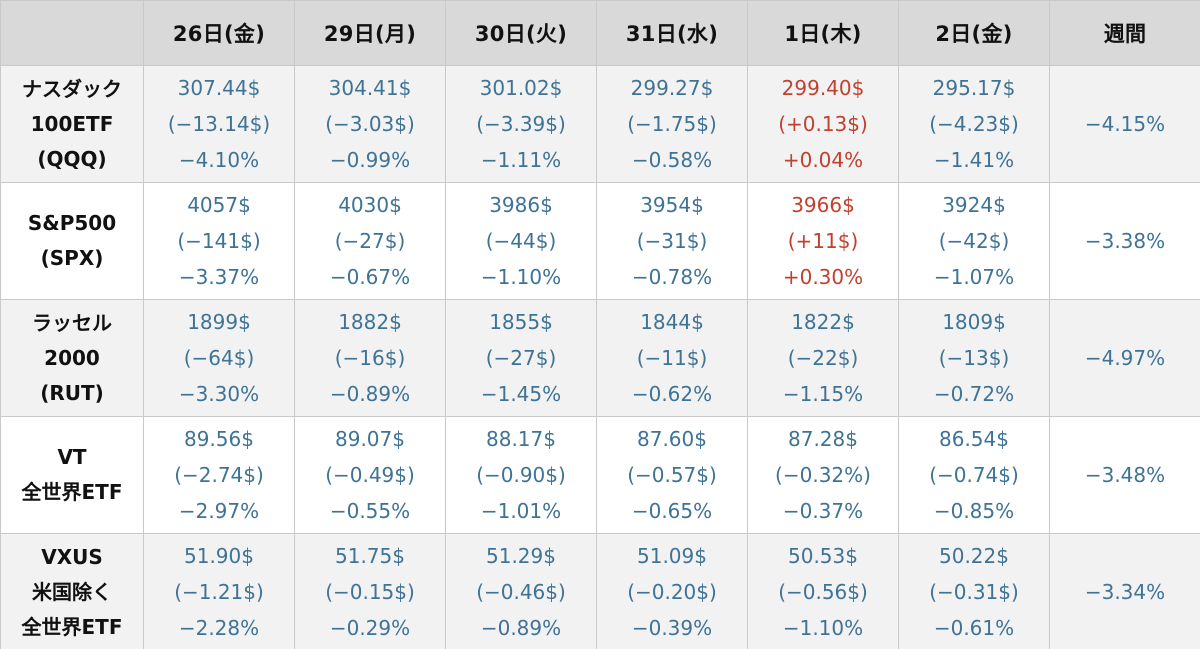  I want to click on cell-price: 51.09$, so click(672, 556).